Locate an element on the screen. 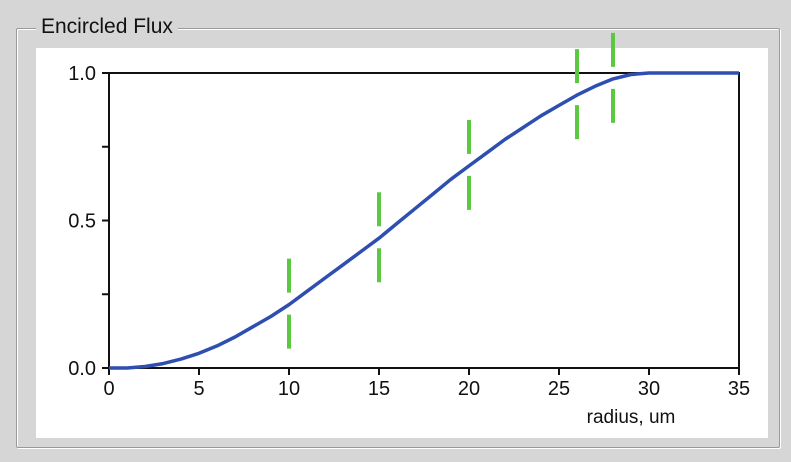 This screenshot has height=462, width=791. x-tick-label: 5 is located at coordinates (198, 389).